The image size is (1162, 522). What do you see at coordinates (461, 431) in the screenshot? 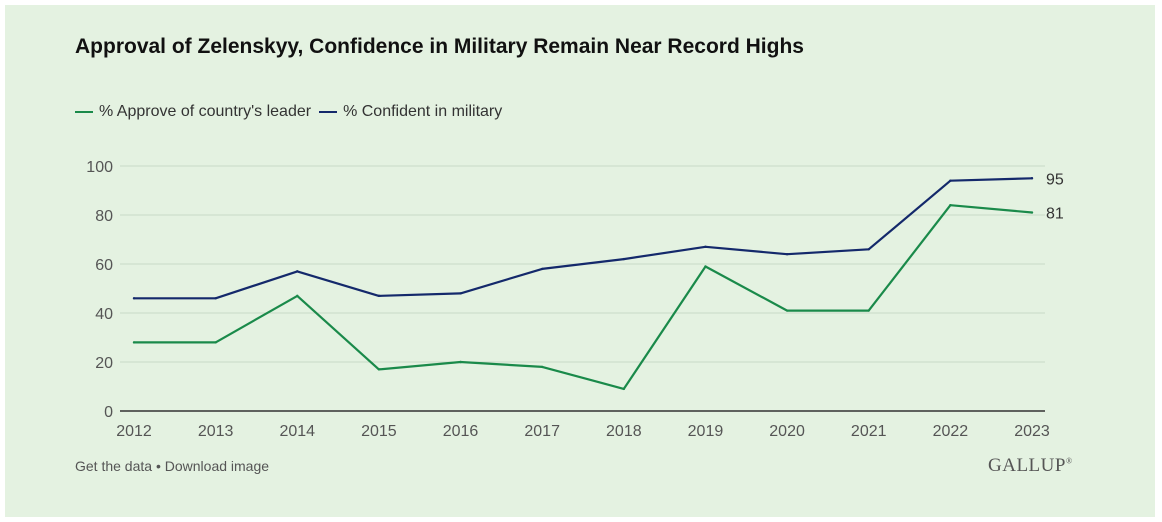
I see `x-tick-label: 2016` at bounding box center [461, 431].